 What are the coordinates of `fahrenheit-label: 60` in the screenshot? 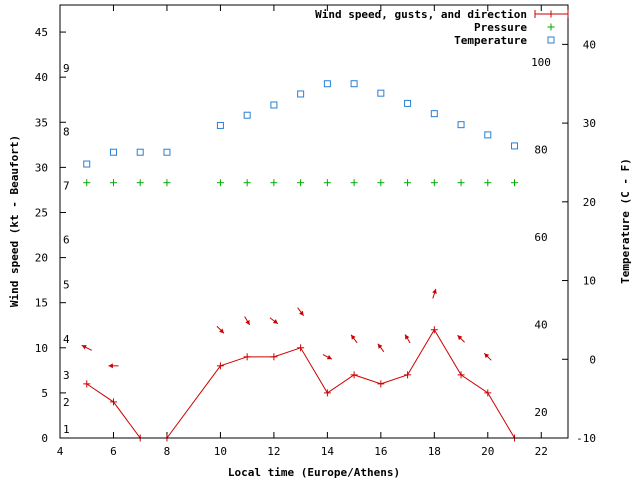 It's located at (540, 237).